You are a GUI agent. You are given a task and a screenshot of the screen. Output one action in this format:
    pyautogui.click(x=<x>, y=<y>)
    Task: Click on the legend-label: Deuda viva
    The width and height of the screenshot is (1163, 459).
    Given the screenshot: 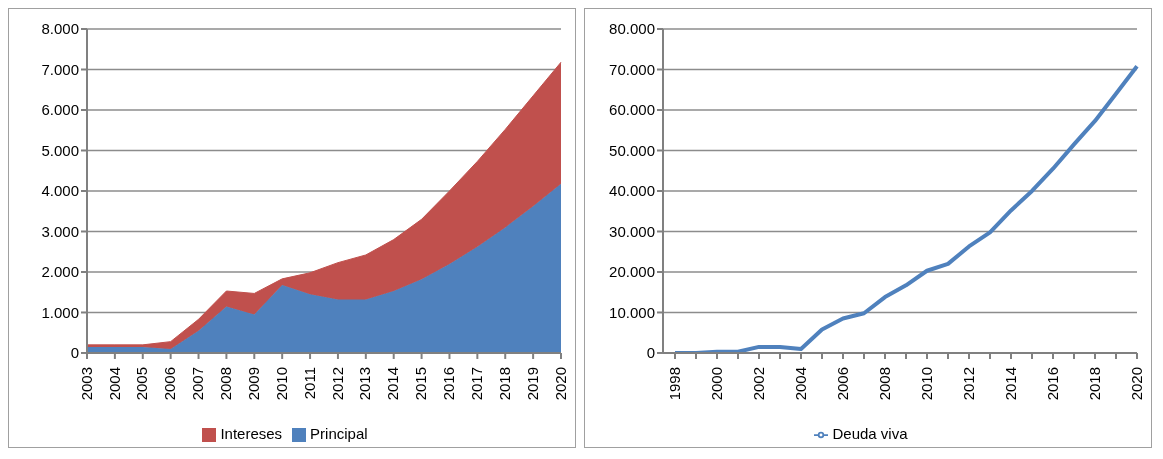 What is the action you would take?
    pyautogui.click(x=870, y=433)
    